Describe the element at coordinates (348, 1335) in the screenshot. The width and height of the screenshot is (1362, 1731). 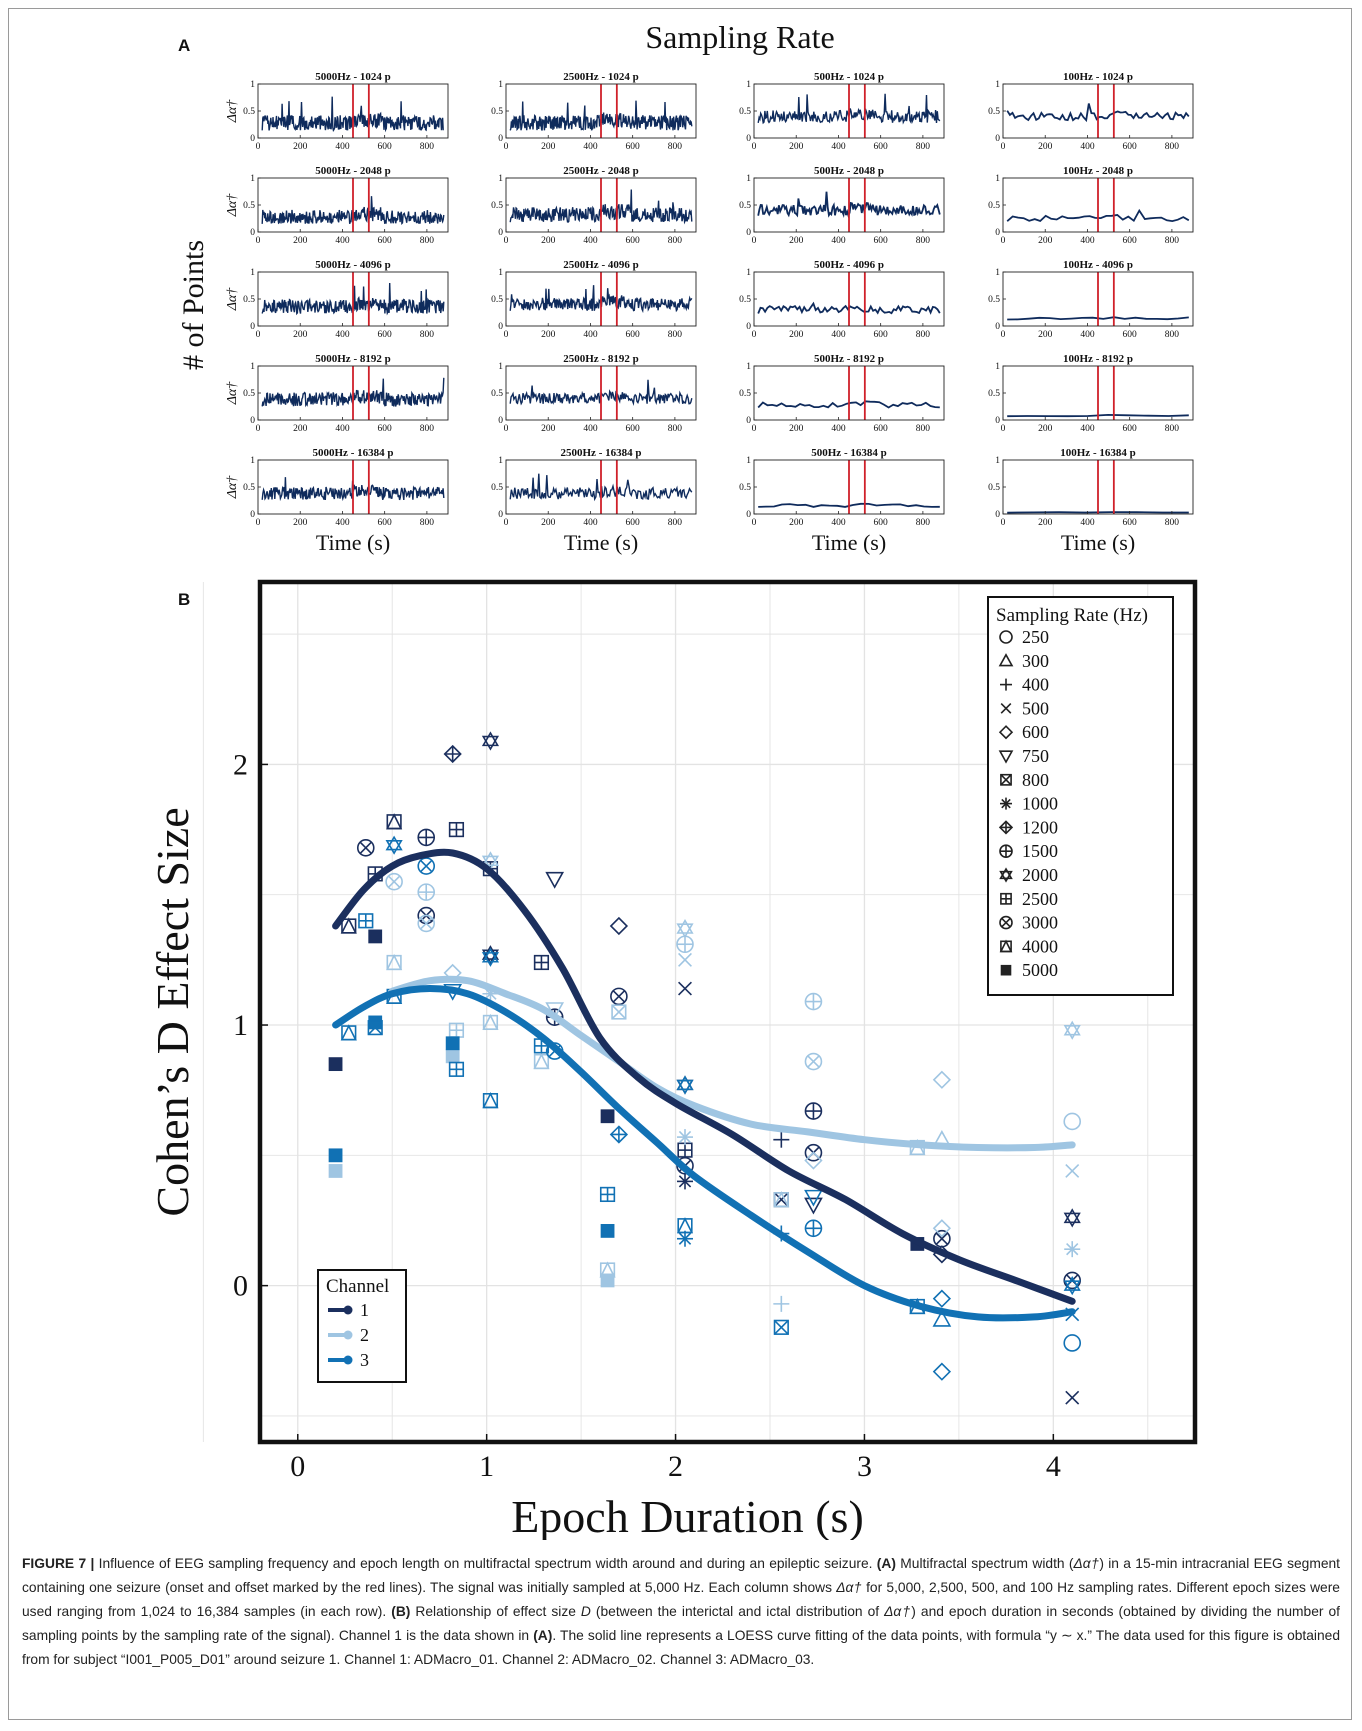
I see `channel-legend-dot` at that location.